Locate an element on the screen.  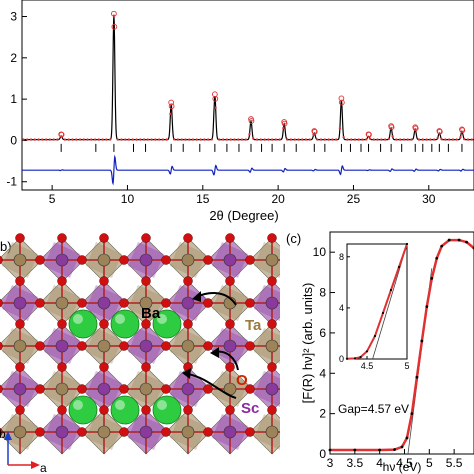
xrd-bragg-ticks is located at coordinates (261, 147).